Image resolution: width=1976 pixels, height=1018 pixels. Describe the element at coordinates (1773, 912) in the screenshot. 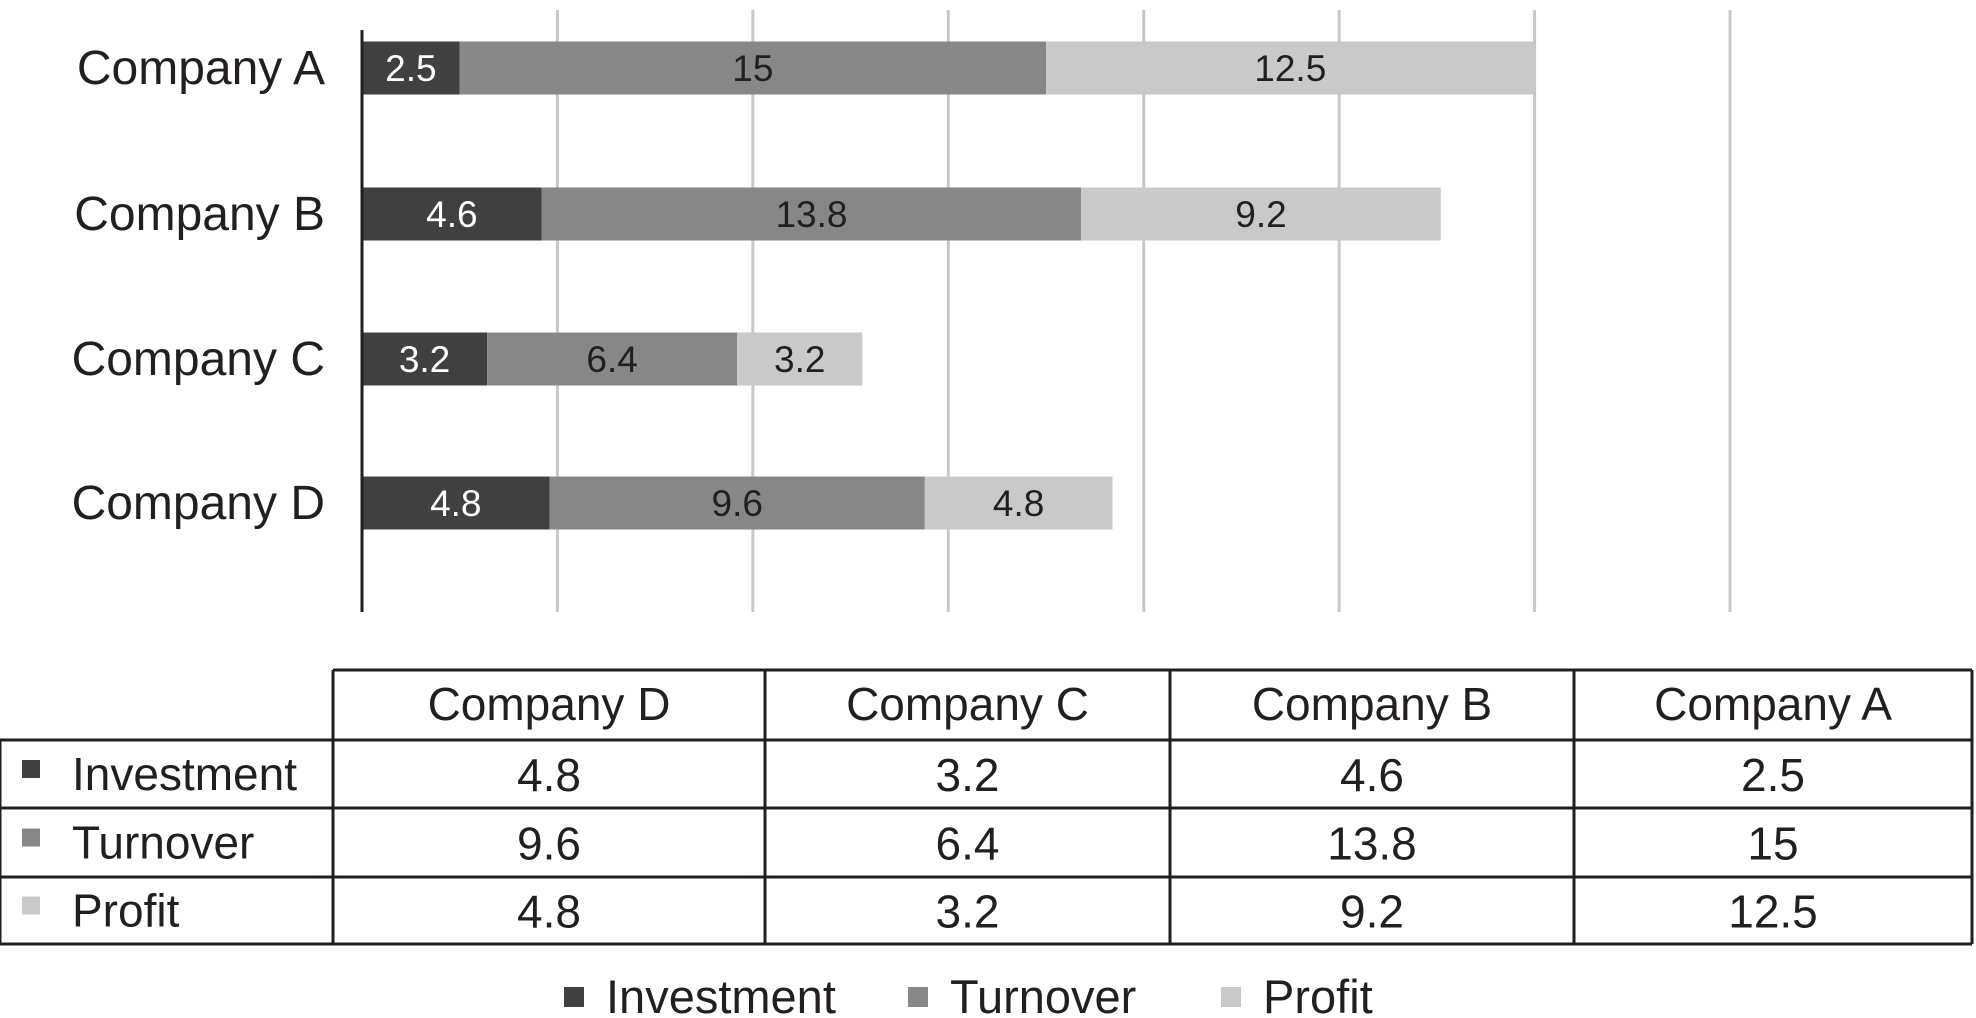

I see `table-cell-profit-company-a: 12.5` at that location.